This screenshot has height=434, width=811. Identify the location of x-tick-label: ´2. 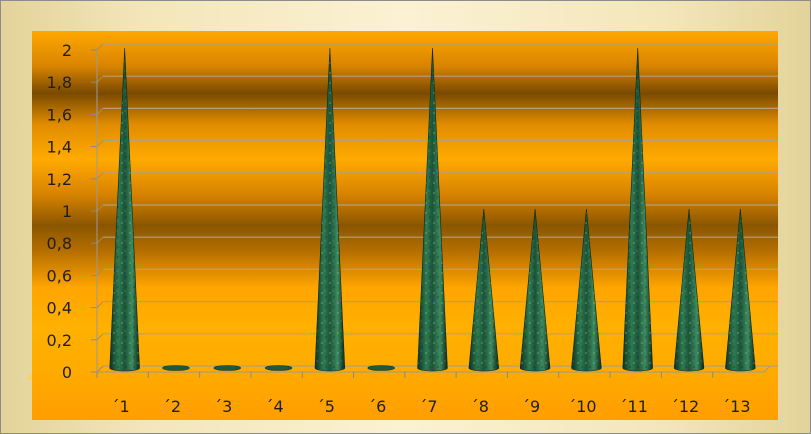
(172, 406).